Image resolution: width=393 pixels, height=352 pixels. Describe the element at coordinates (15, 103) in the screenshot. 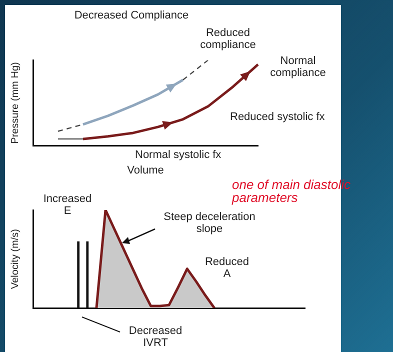

I see `y-axis-title: Pressure (mm Hg)` at that location.